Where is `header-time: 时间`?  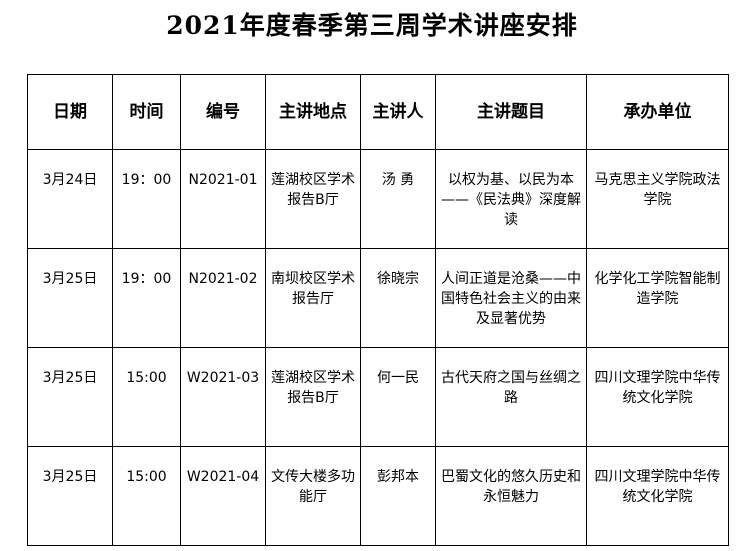 header-time: 时间 is located at coordinates (146, 112).